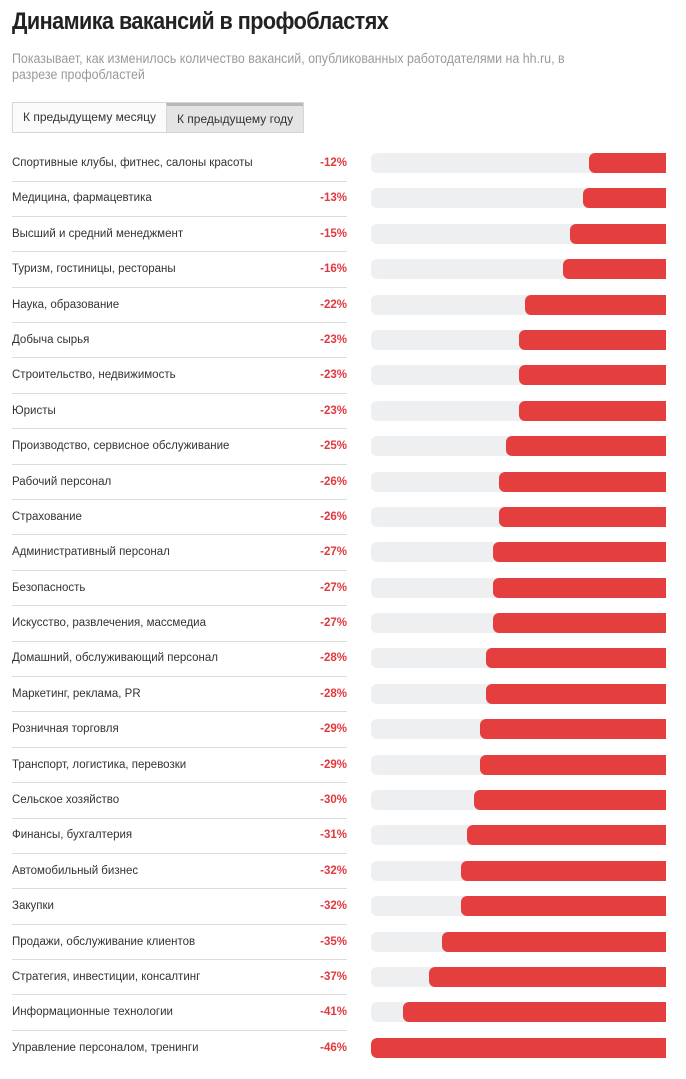 Image resolution: width=686 pixels, height=1079 pixels. I want to click on chart-row: Управление персоналом, тренинги -46%, so click(343, 1048).